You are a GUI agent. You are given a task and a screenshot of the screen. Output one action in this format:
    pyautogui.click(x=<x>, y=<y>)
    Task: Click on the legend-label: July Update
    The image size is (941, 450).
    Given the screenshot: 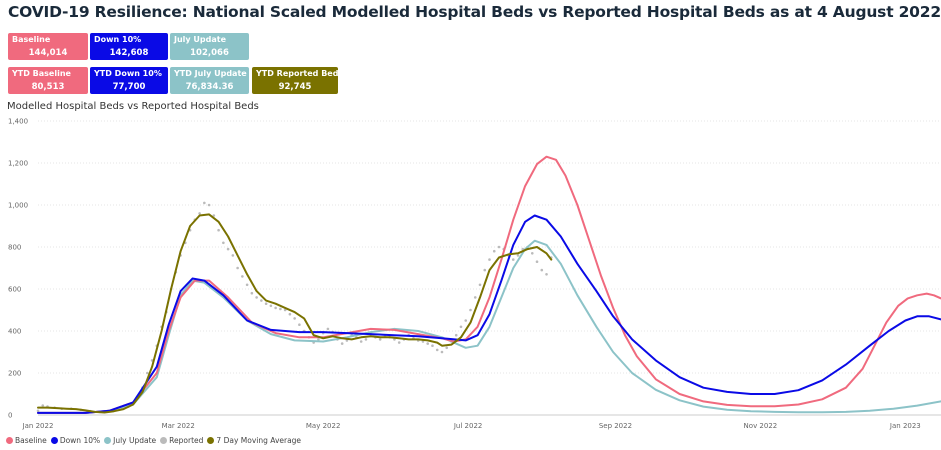 What is the action you would take?
    pyautogui.click(x=135, y=440)
    